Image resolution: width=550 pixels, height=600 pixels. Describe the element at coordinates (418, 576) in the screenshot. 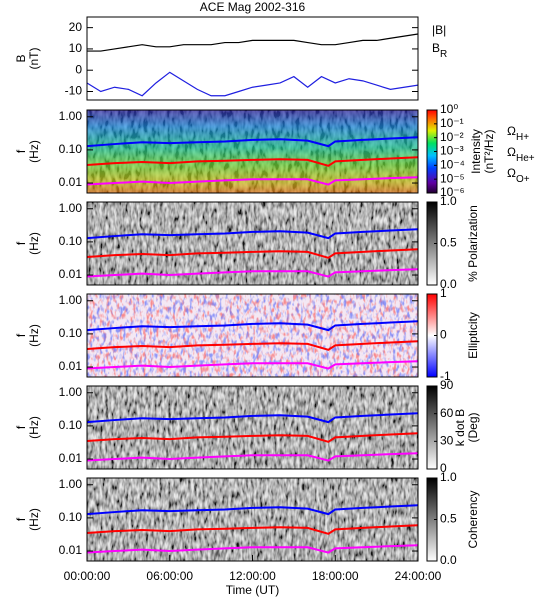

I see `x-tick-label: 24:00:00` at that location.